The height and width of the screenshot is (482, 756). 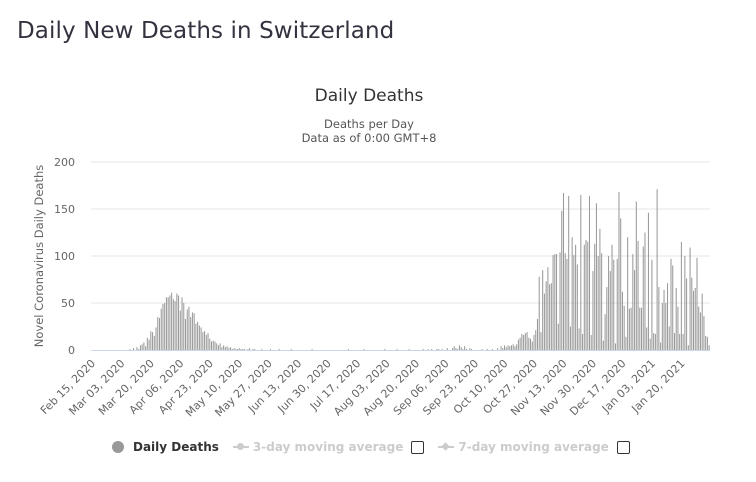 What do you see at coordinates (623, 447) in the screenshot?
I see `7day-average-checkbox` at bounding box center [623, 447].